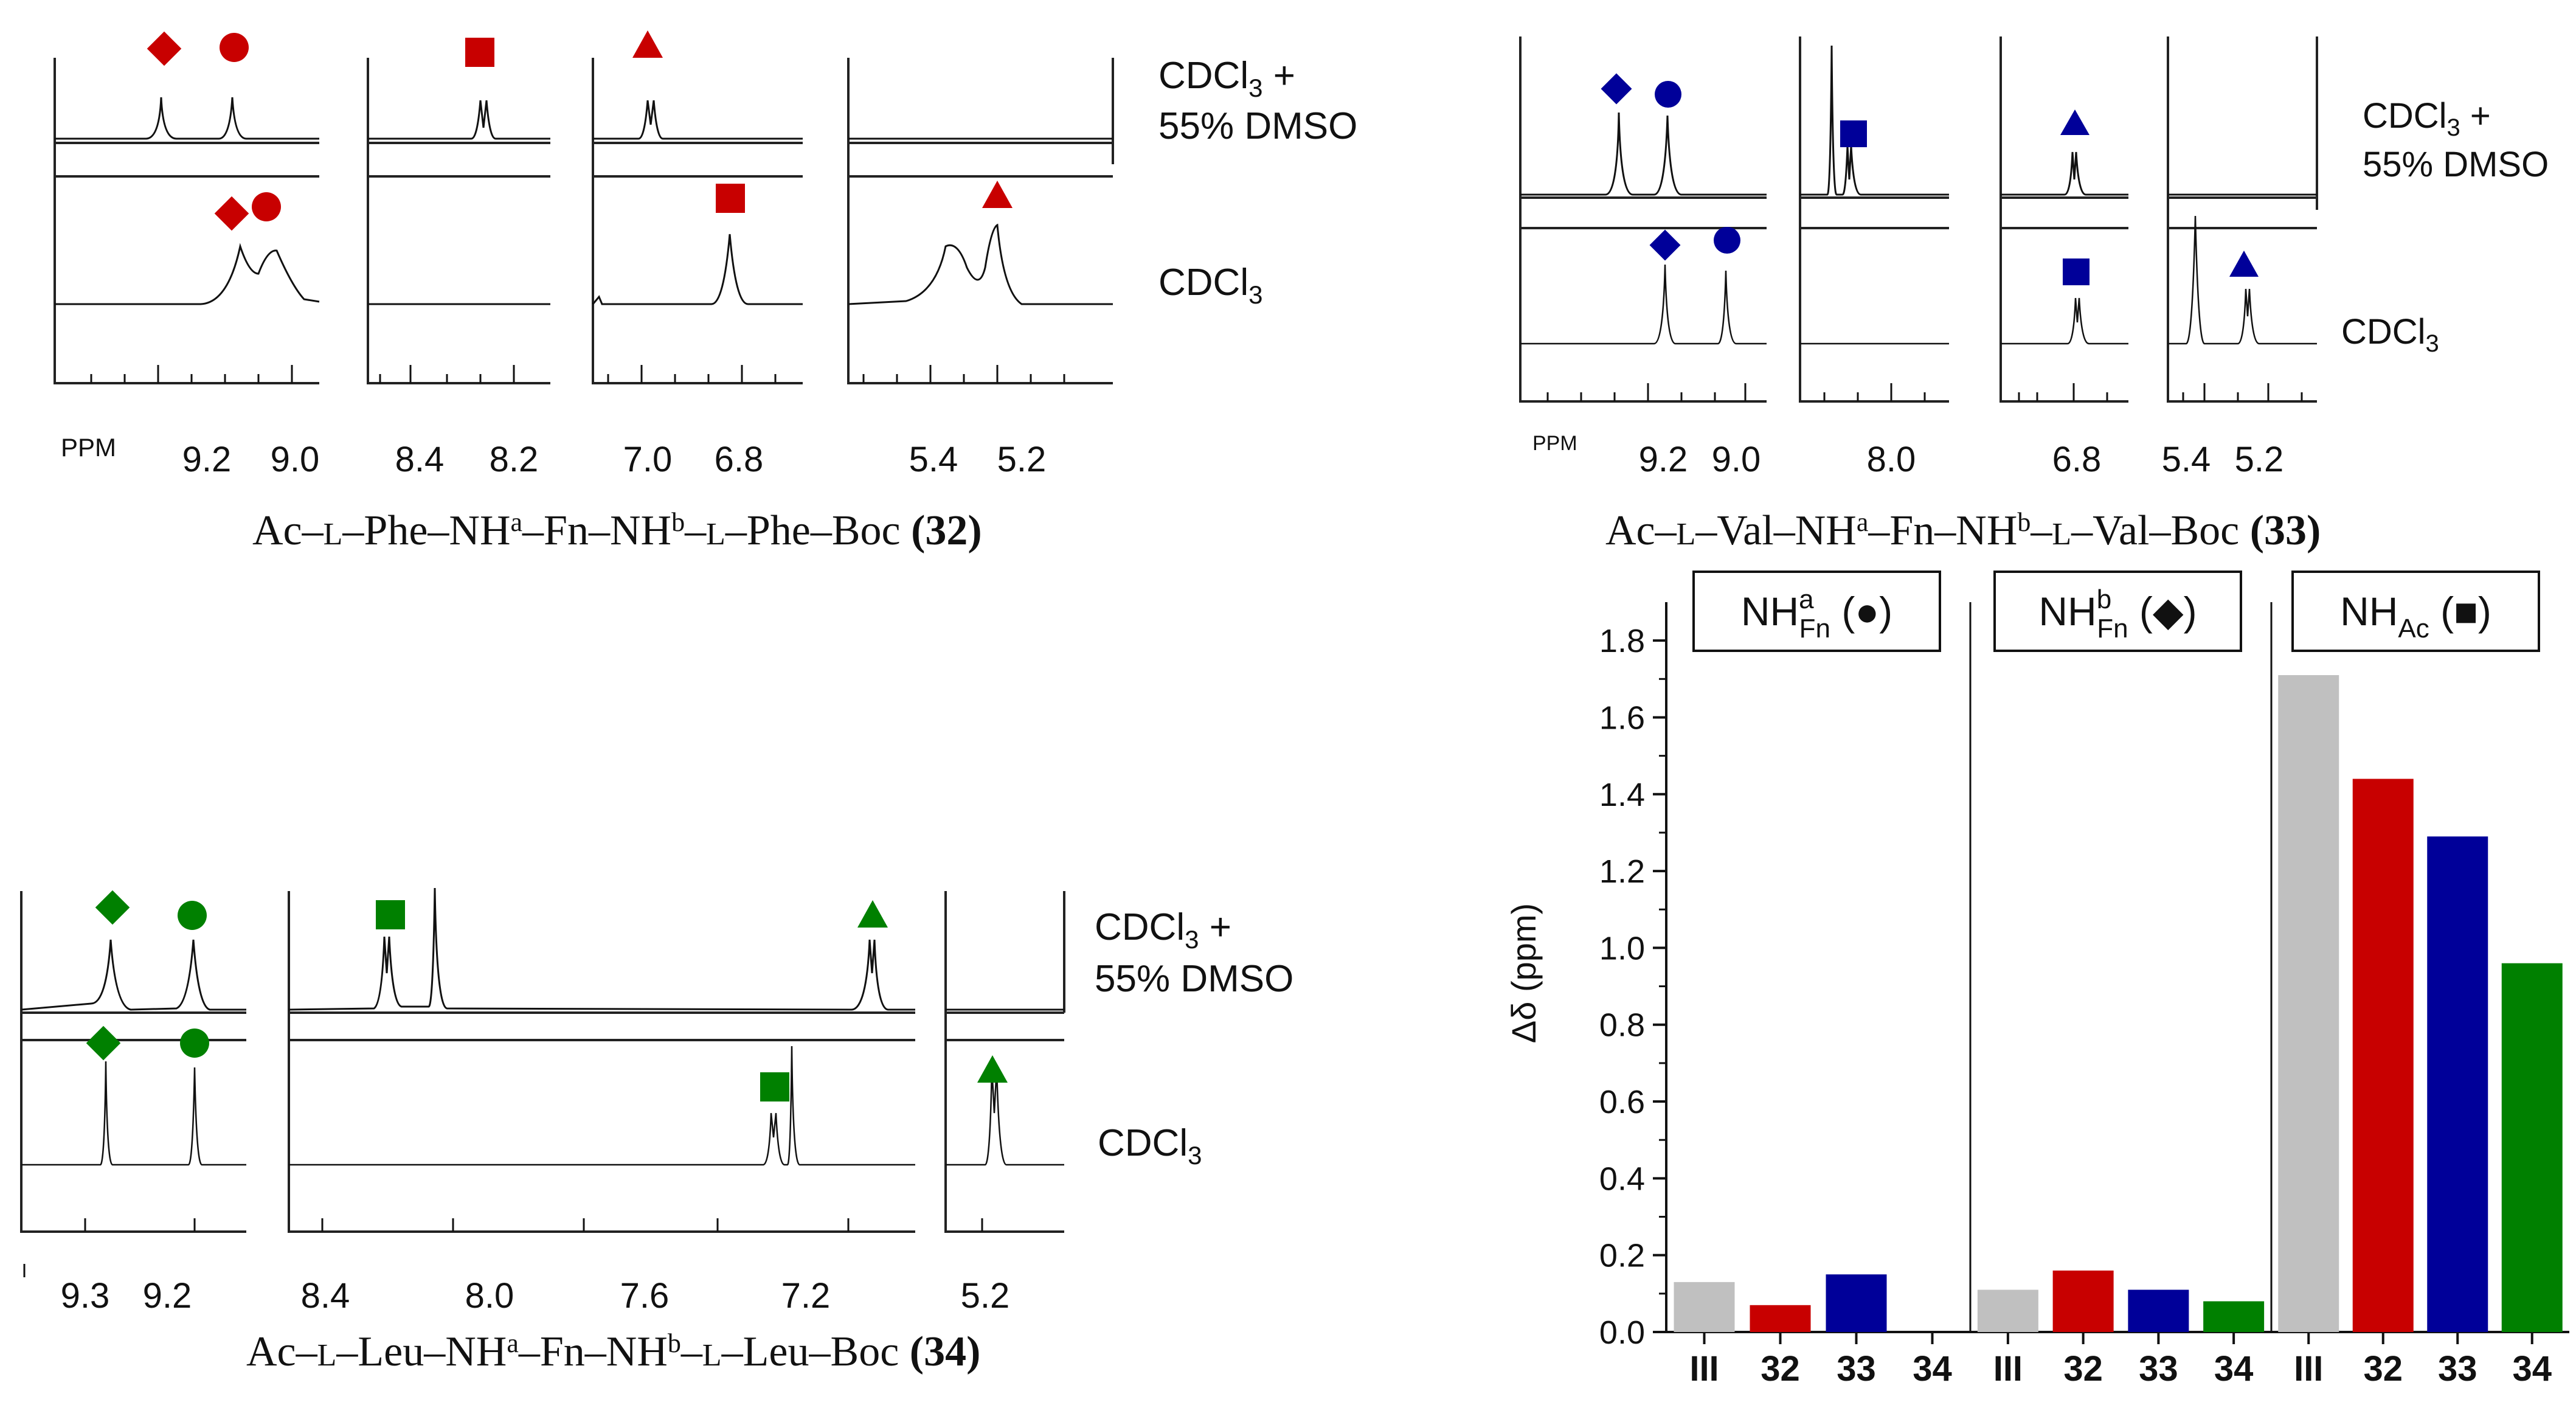  What do you see at coordinates (2308, 1003) in the screenshot?
I see `bar-NHAc-III` at bounding box center [2308, 1003].